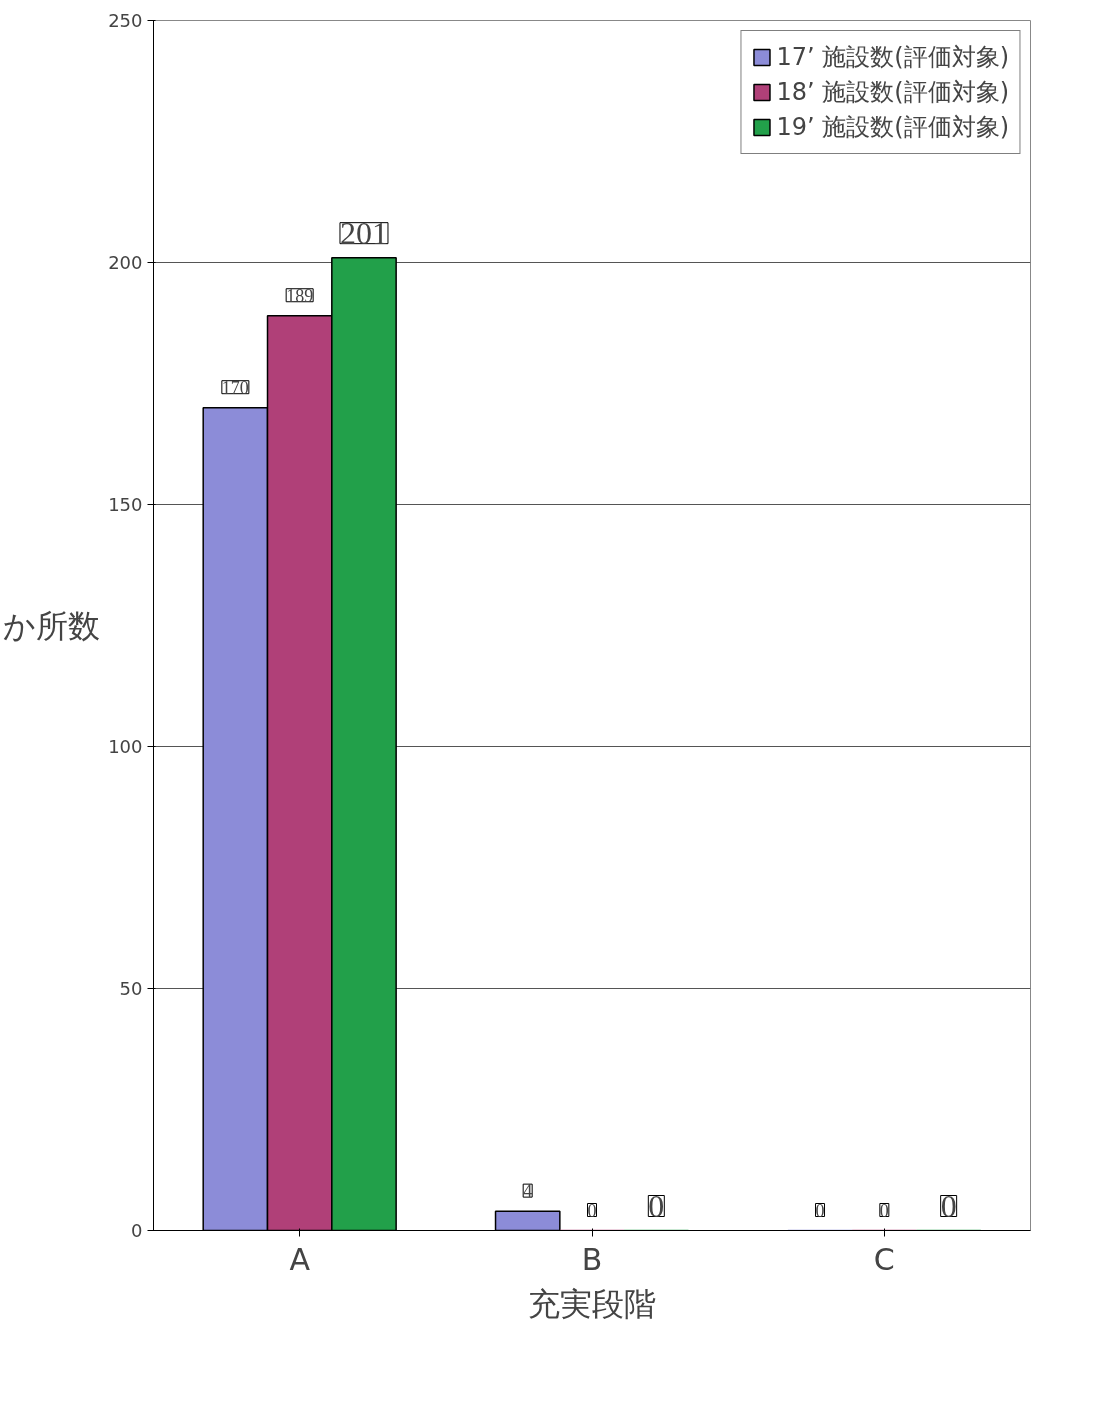 This screenshot has height=1409, width=1102. Describe the element at coordinates (884, 1259) in the screenshot. I see `x-tick-label: C` at that location.